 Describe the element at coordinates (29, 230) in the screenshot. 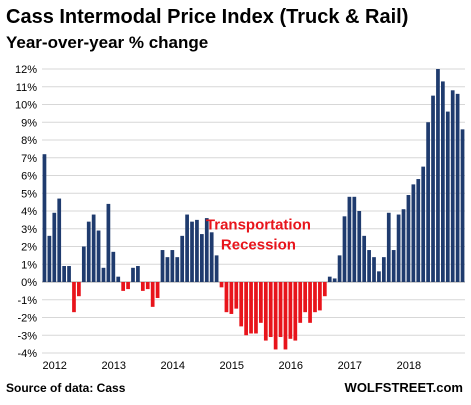

I see `y-tick-label: 3%` at that location.